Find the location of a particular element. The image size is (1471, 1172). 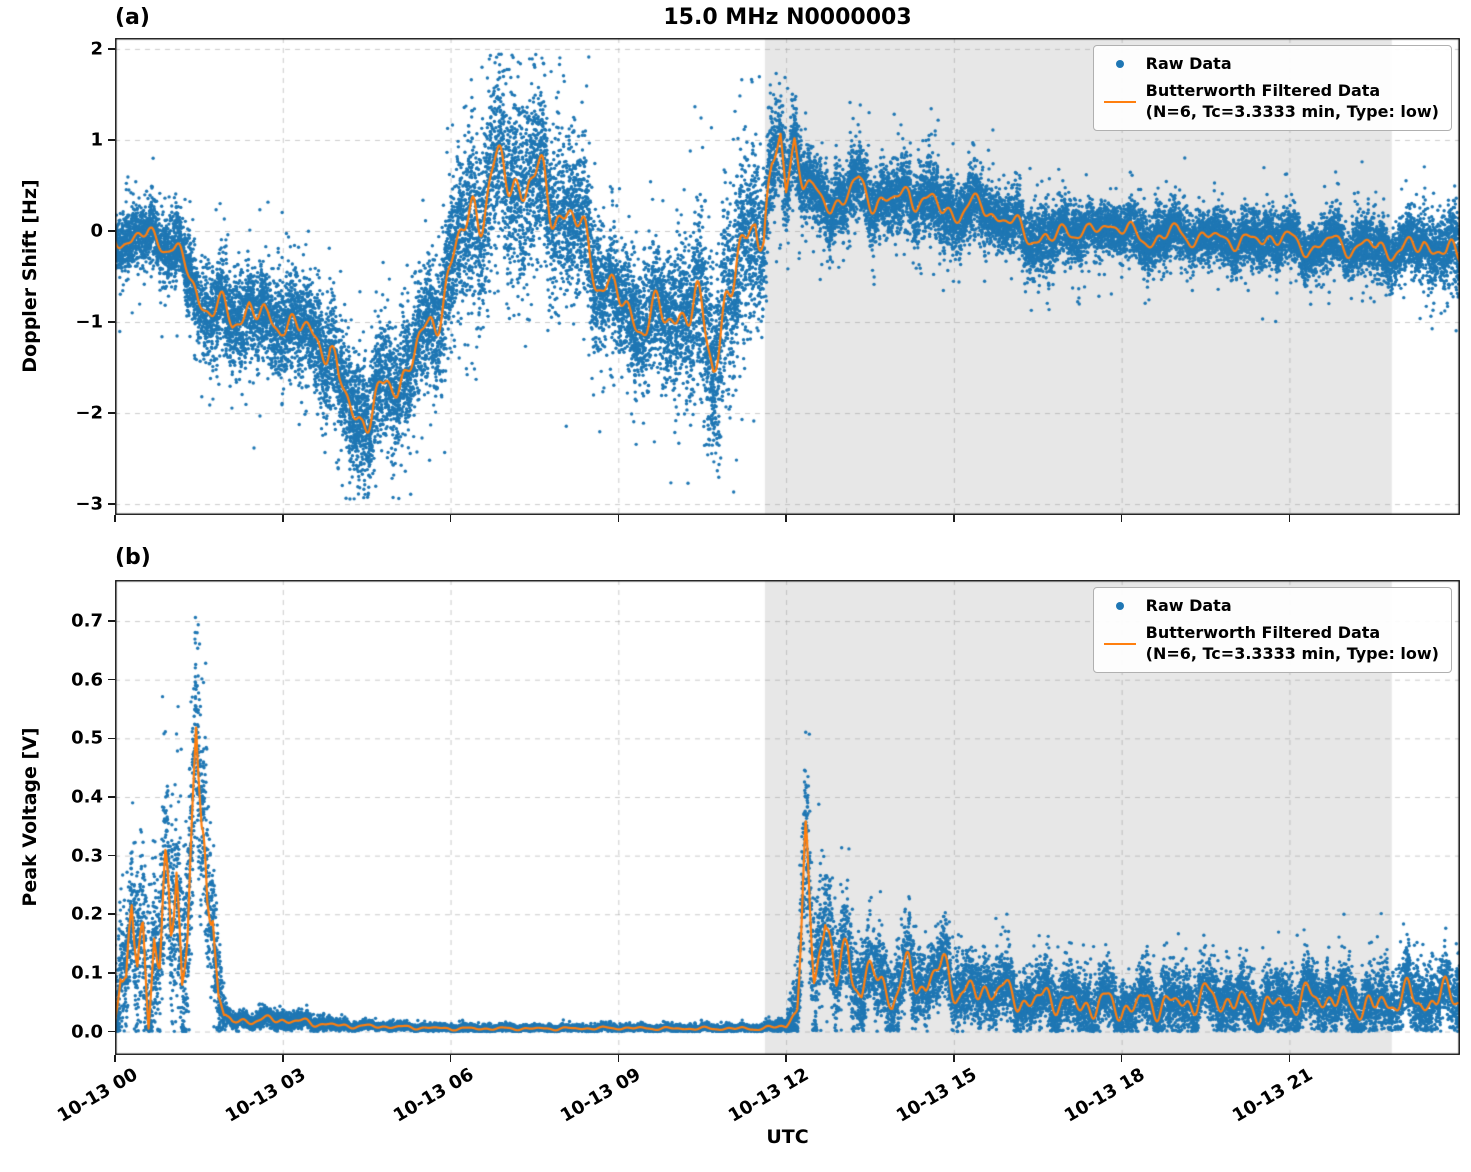

y-tick-label: 1 is located at coordinates (96, 140).